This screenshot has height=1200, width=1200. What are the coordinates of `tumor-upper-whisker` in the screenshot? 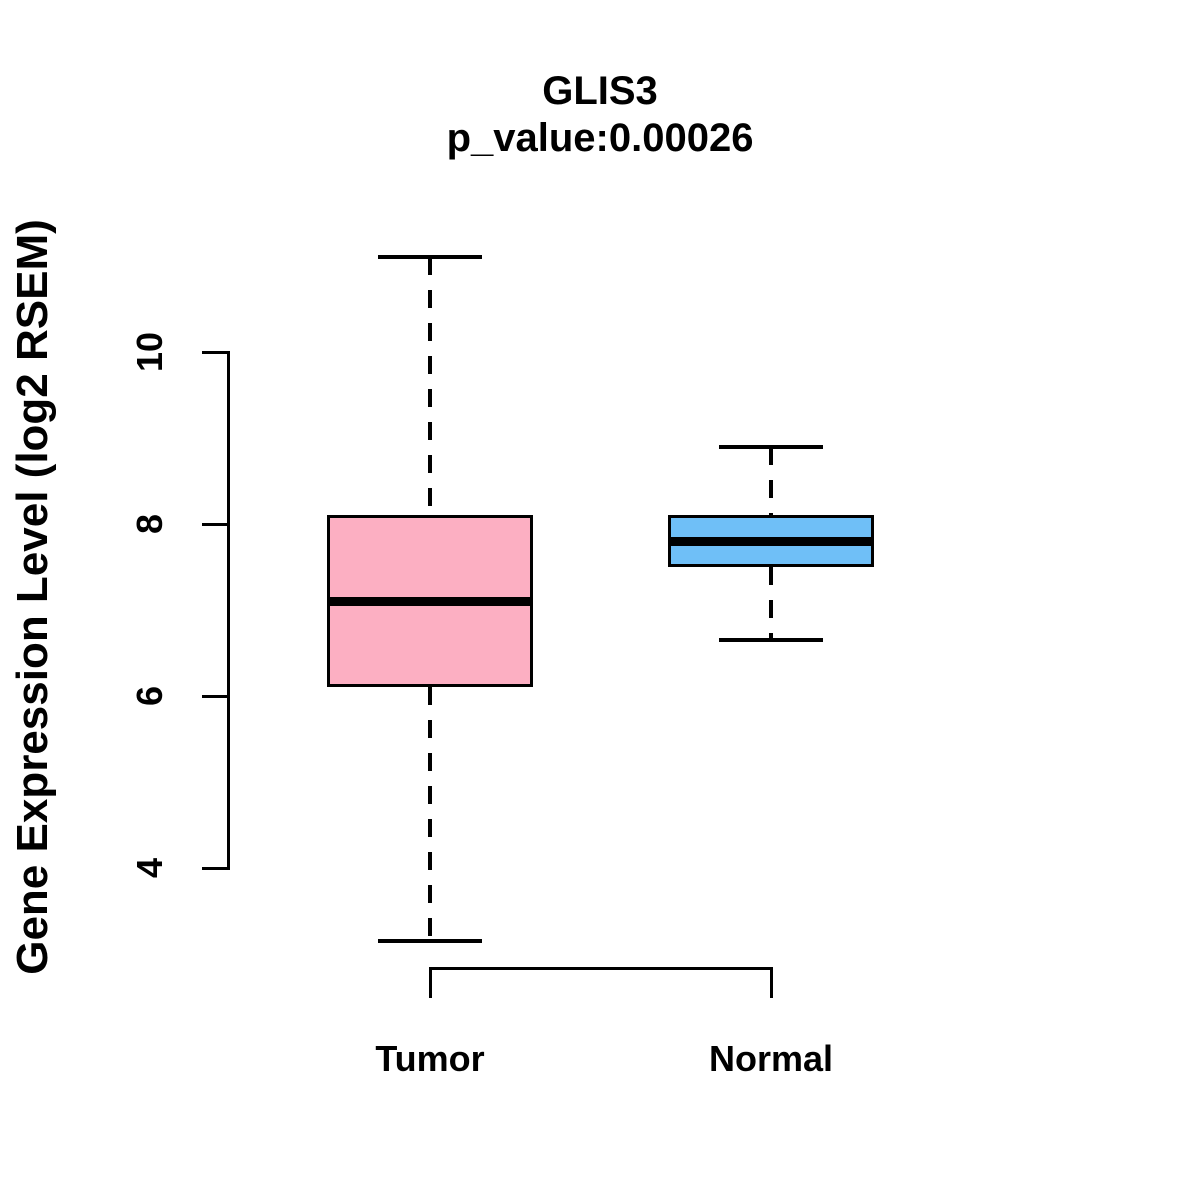 It's located at (430, 386).